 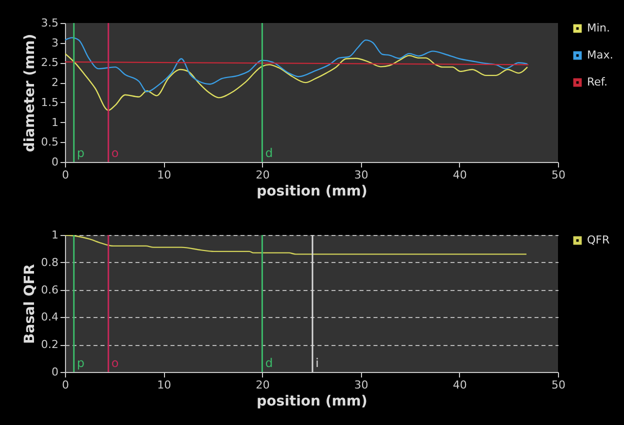 I want to click on y-tick-label: 3, so click(x=55, y=43).